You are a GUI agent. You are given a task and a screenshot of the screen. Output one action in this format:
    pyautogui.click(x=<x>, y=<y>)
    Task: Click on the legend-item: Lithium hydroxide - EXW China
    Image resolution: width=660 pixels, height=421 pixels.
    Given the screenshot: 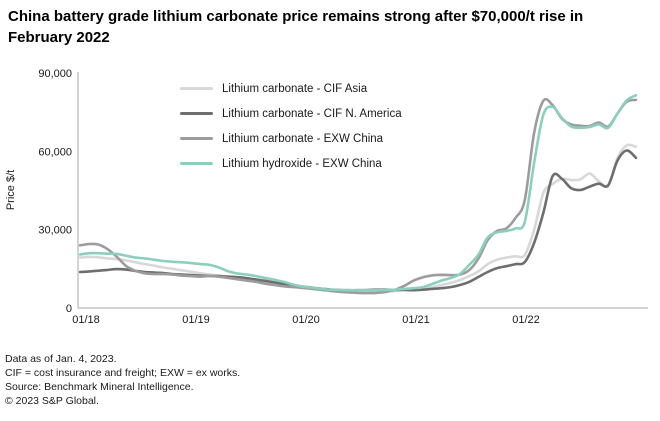 What is the action you would take?
    pyautogui.click(x=291, y=163)
    